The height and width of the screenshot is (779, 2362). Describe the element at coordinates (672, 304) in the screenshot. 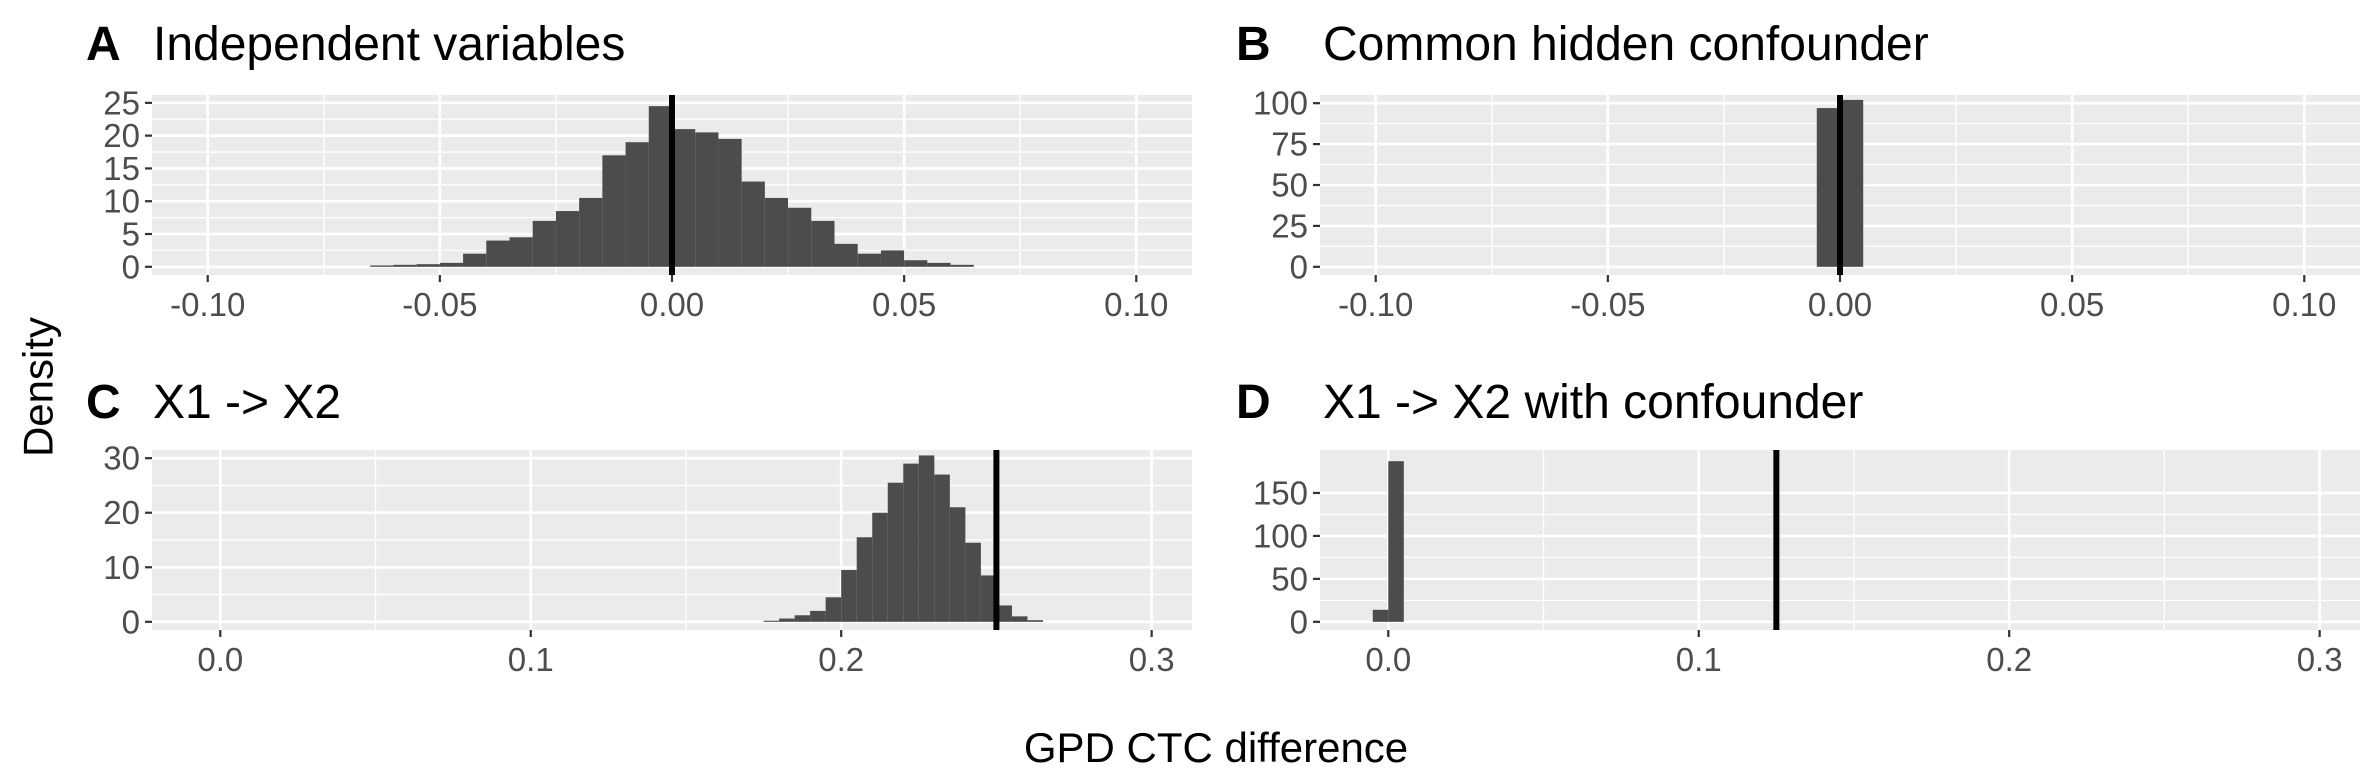

I see `panel-a-x-tick-label: 0.00` at that location.